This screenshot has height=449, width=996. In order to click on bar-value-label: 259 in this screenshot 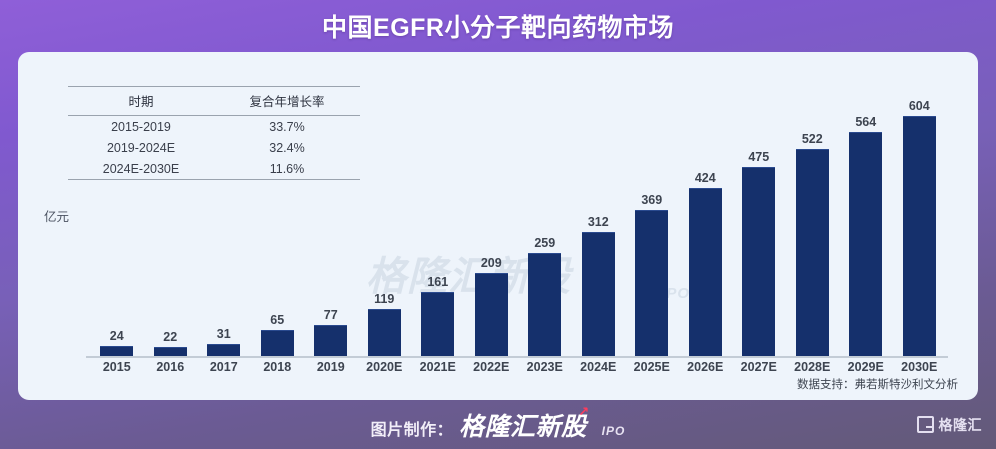, I will do `click(545, 243)`.